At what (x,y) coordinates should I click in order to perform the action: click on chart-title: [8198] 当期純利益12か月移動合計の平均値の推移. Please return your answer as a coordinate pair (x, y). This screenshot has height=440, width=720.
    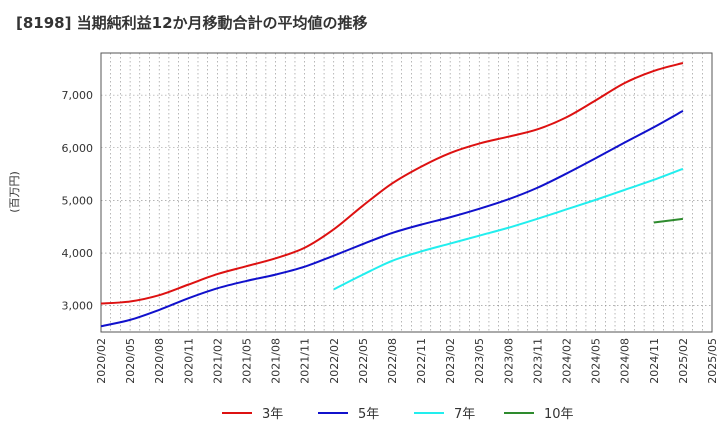
    Looking at the image, I should click on (192, 23).